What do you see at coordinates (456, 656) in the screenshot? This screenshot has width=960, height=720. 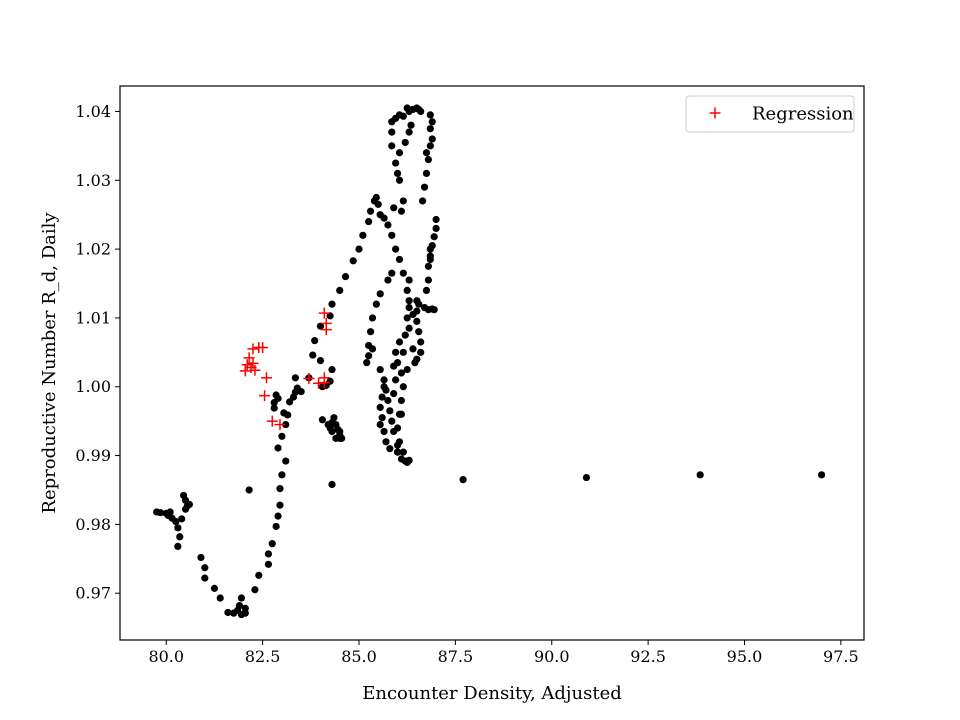 I see `x-tick-label: 87.5` at bounding box center [456, 656].